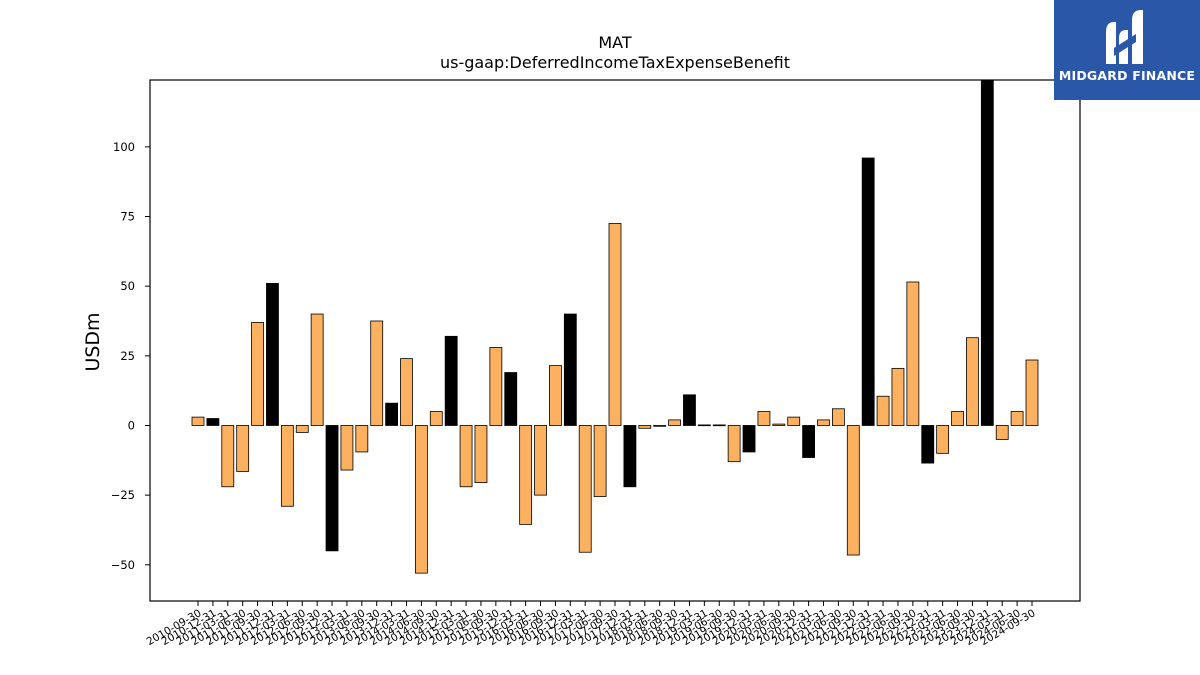 Image resolution: width=1200 pixels, height=675 pixels. I want to click on y-tick-label: −50, so click(123, 565).